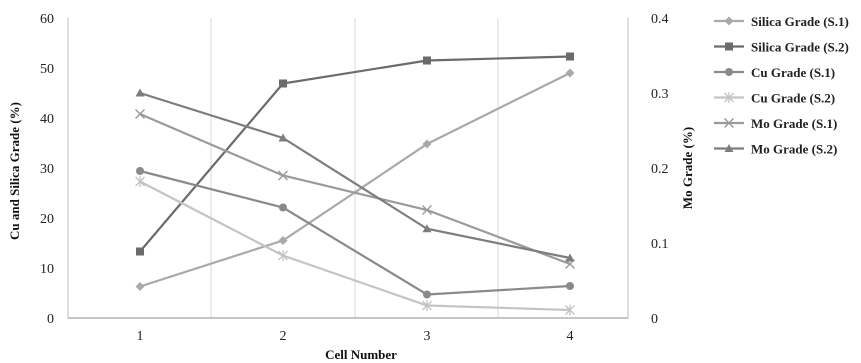 This screenshot has height=363, width=861. What do you see at coordinates (660, 94) in the screenshot?
I see `right-y-tick-label: 0.3` at bounding box center [660, 94].